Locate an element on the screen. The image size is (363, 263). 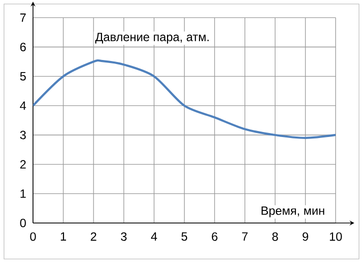
y-tick-label: 4 is located at coordinates (23, 106).